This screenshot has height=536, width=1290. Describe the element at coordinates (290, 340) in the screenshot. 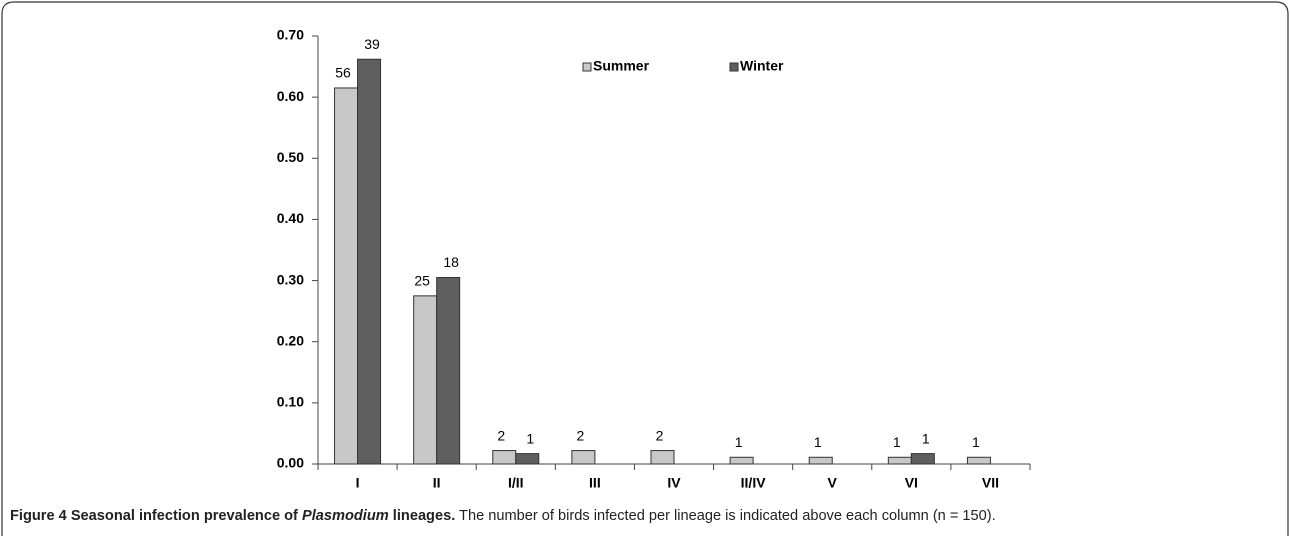

I see `y-tick-label: 0.20` at that location.